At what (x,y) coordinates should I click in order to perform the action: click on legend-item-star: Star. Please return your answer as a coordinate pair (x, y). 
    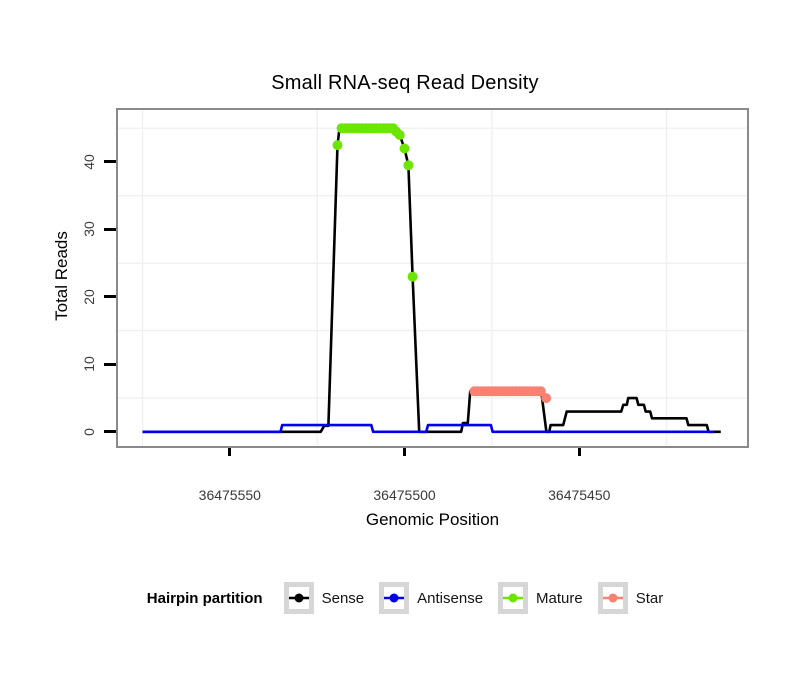
    Looking at the image, I should click on (630, 598).